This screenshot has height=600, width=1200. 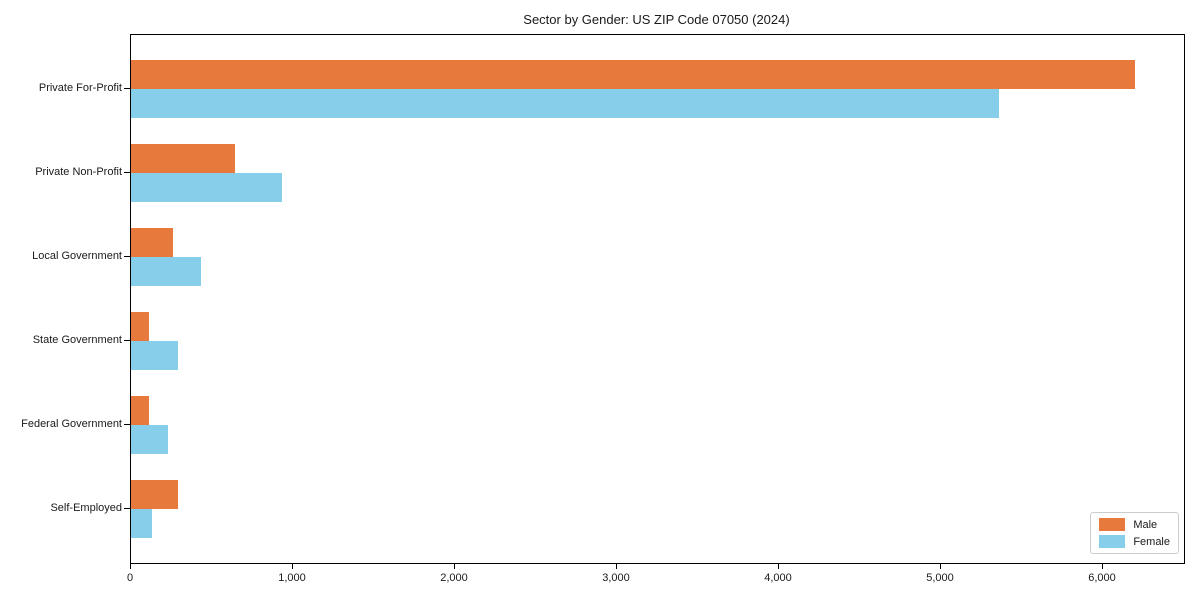 What do you see at coordinates (454, 578) in the screenshot?
I see `xtick-label-2: 2,000` at bounding box center [454, 578].